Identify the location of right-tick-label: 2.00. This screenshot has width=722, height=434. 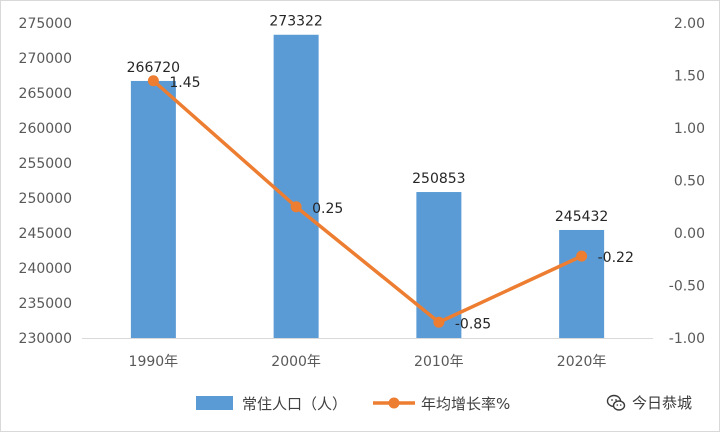
(689, 24).